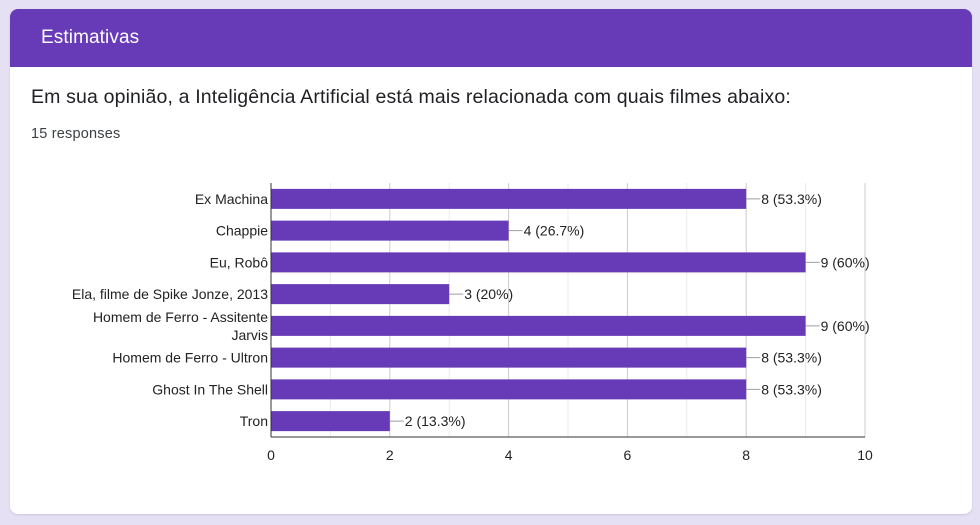 The image size is (980, 525). Describe the element at coordinates (271, 455) in the screenshot. I see `x-tick-label: 0` at that location.